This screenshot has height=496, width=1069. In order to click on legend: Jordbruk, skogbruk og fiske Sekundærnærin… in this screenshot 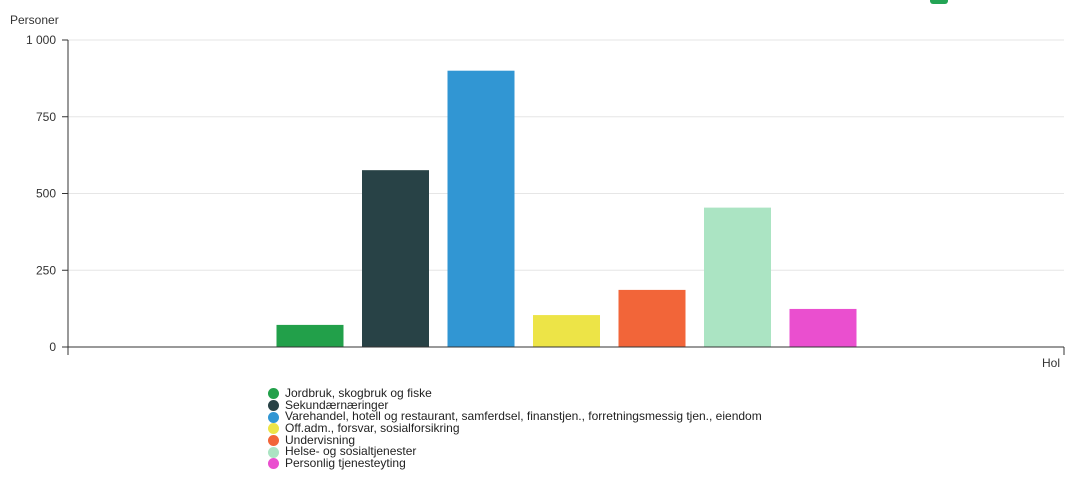, I will do `click(515, 428)`.